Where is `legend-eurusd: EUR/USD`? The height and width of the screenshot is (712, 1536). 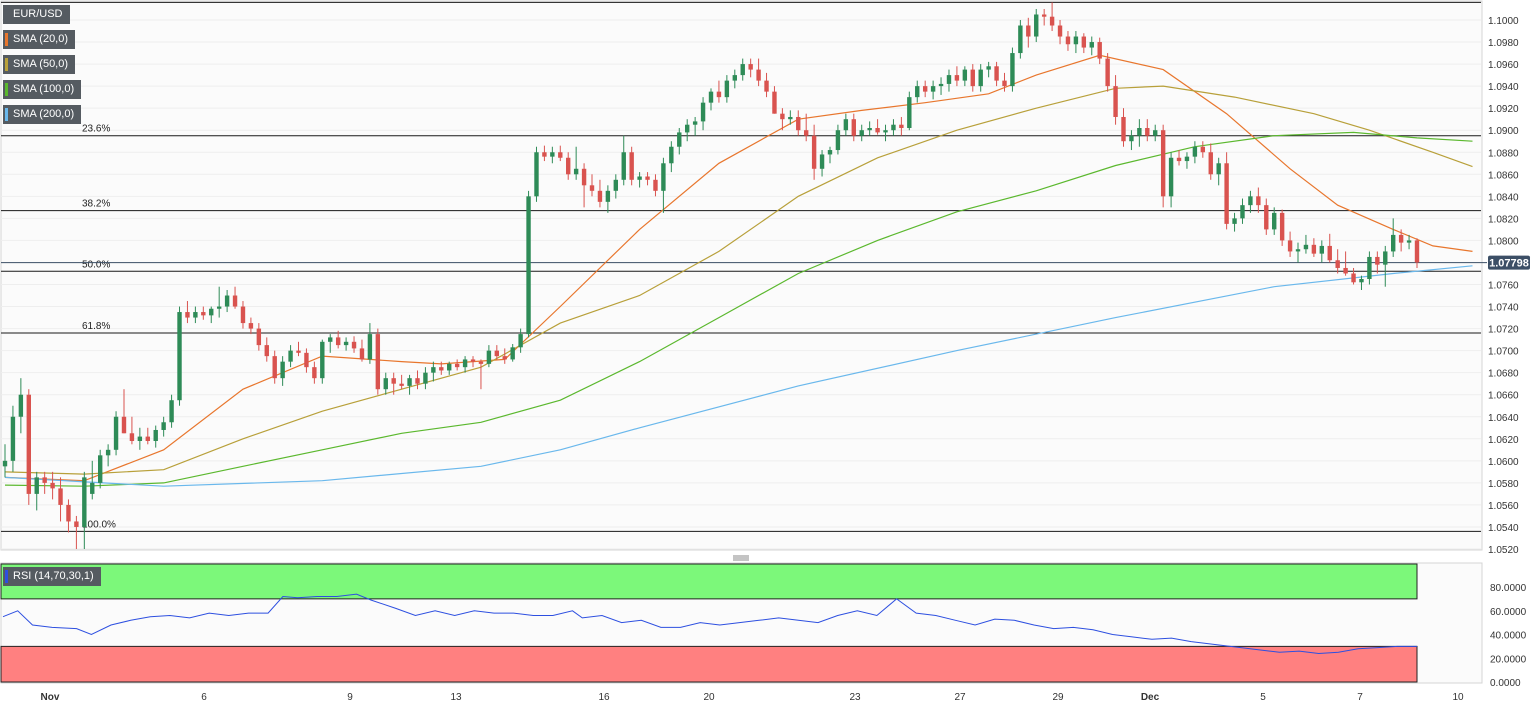
legend-eurusd: EUR/USD is located at coordinates (36, 14).